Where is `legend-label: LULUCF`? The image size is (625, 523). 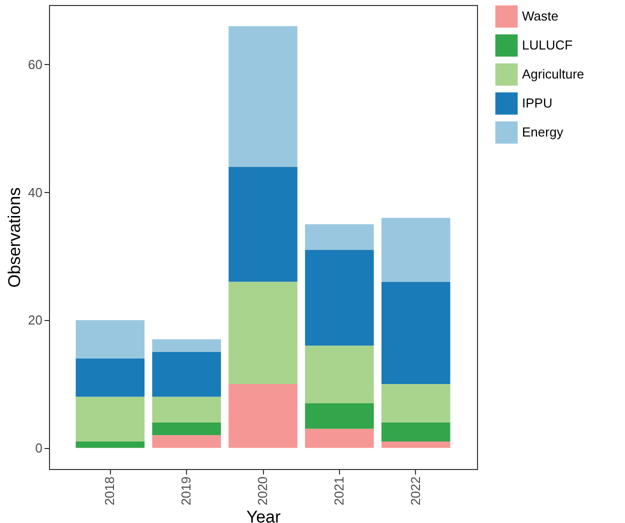
legend-label: LULUCF is located at coordinates (547, 45).